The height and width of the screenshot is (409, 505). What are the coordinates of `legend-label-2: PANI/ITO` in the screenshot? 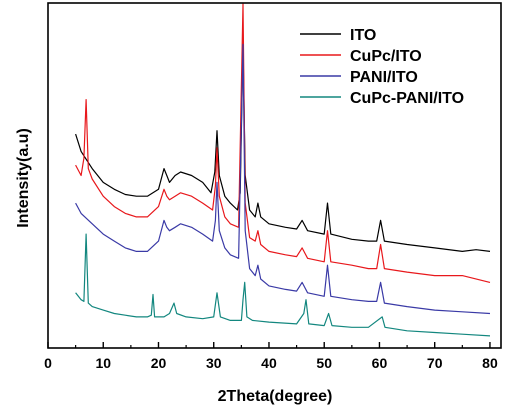 It's located at (384, 77).